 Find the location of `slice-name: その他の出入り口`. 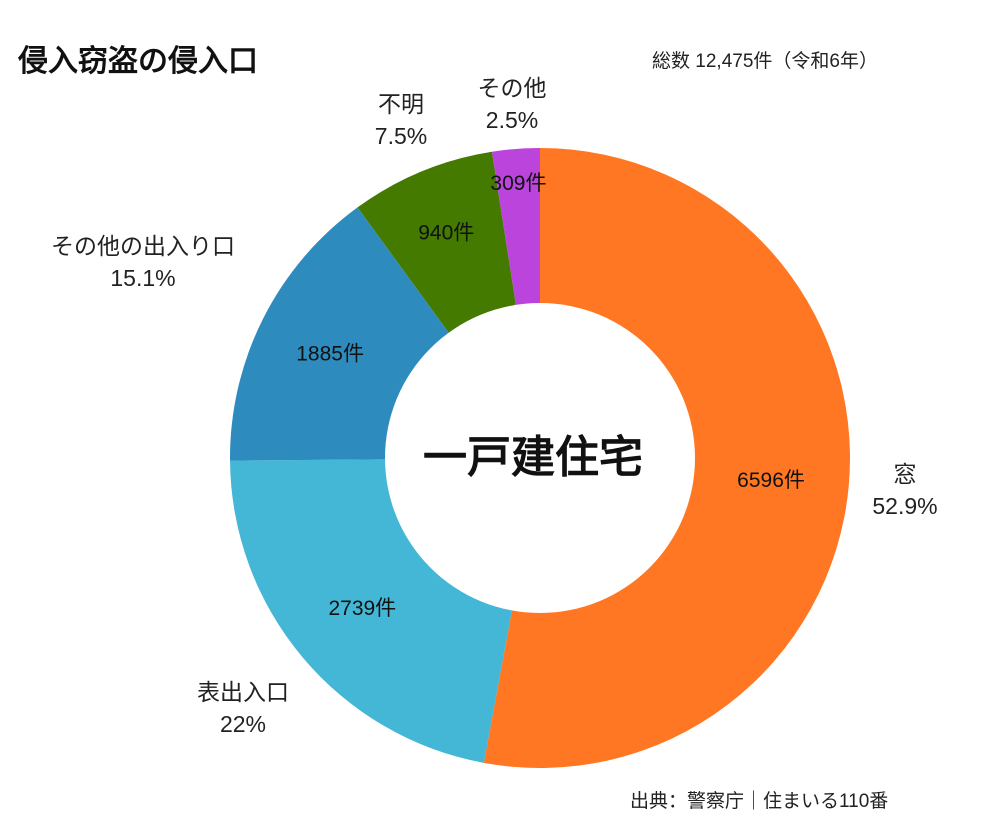

slice-name: その他の出入り口 is located at coordinates (143, 246).